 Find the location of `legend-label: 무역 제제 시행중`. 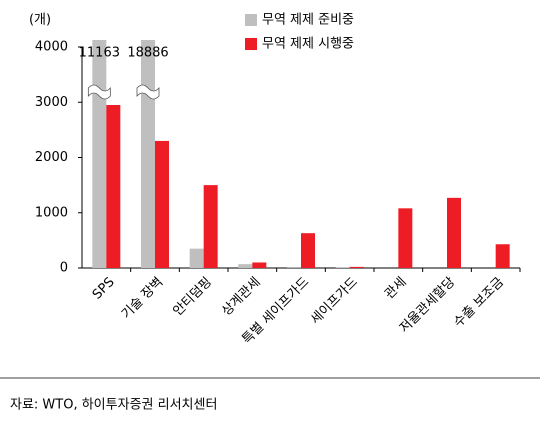

legend-label: 무역 제제 시행중 is located at coordinates (308, 44).